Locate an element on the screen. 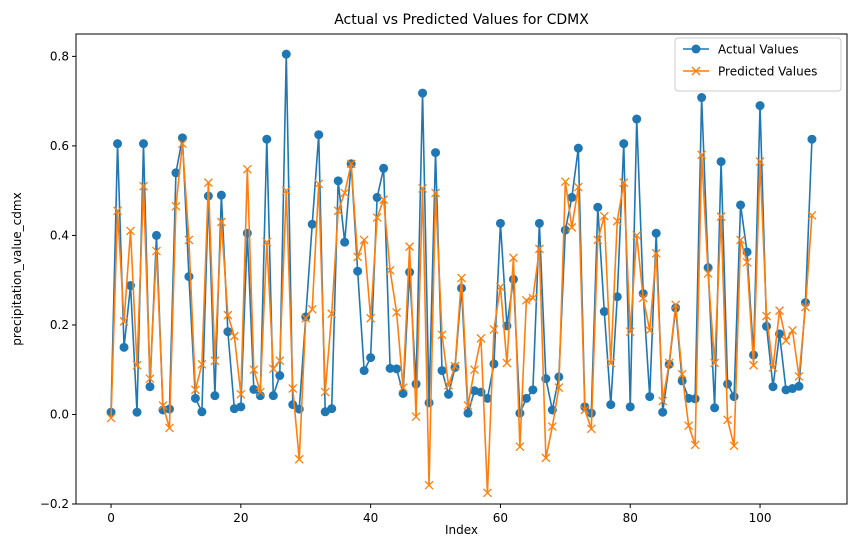 The image size is (857, 551). y-axis-label: precipitation_value_cdmx is located at coordinates (17, 268).